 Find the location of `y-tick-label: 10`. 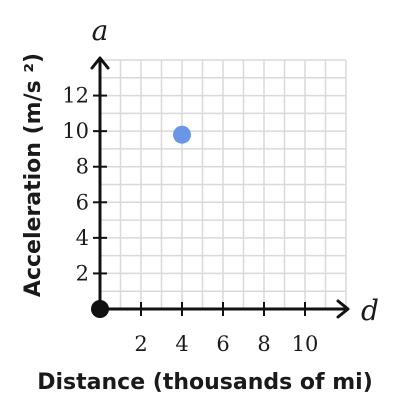

y-tick-label: 10 is located at coordinates (75, 131).